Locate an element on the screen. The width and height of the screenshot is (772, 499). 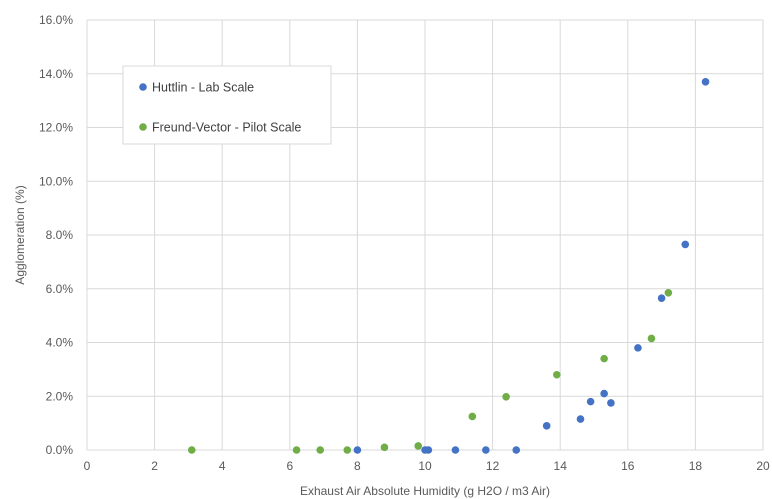
x-tick-label: 12 is located at coordinates (493, 466).